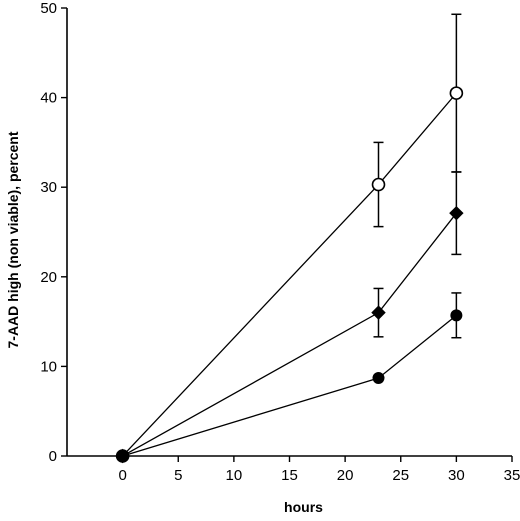 The height and width of the screenshot is (521, 520). I want to click on x-axis-label: hours, so click(303, 507).